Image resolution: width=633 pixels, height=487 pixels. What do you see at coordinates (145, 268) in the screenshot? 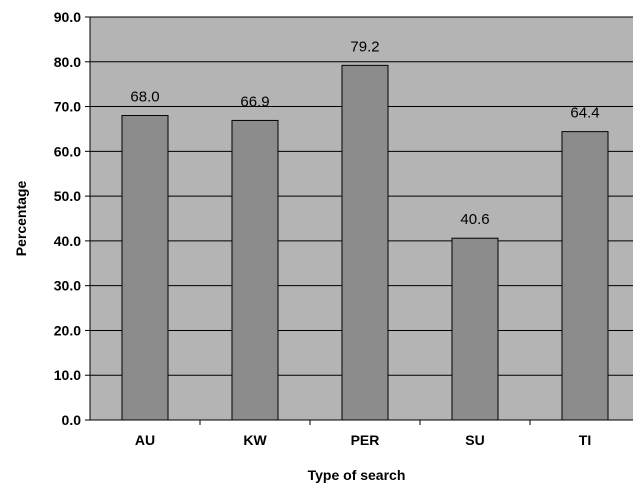
I see `bar-au` at bounding box center [145, 268].